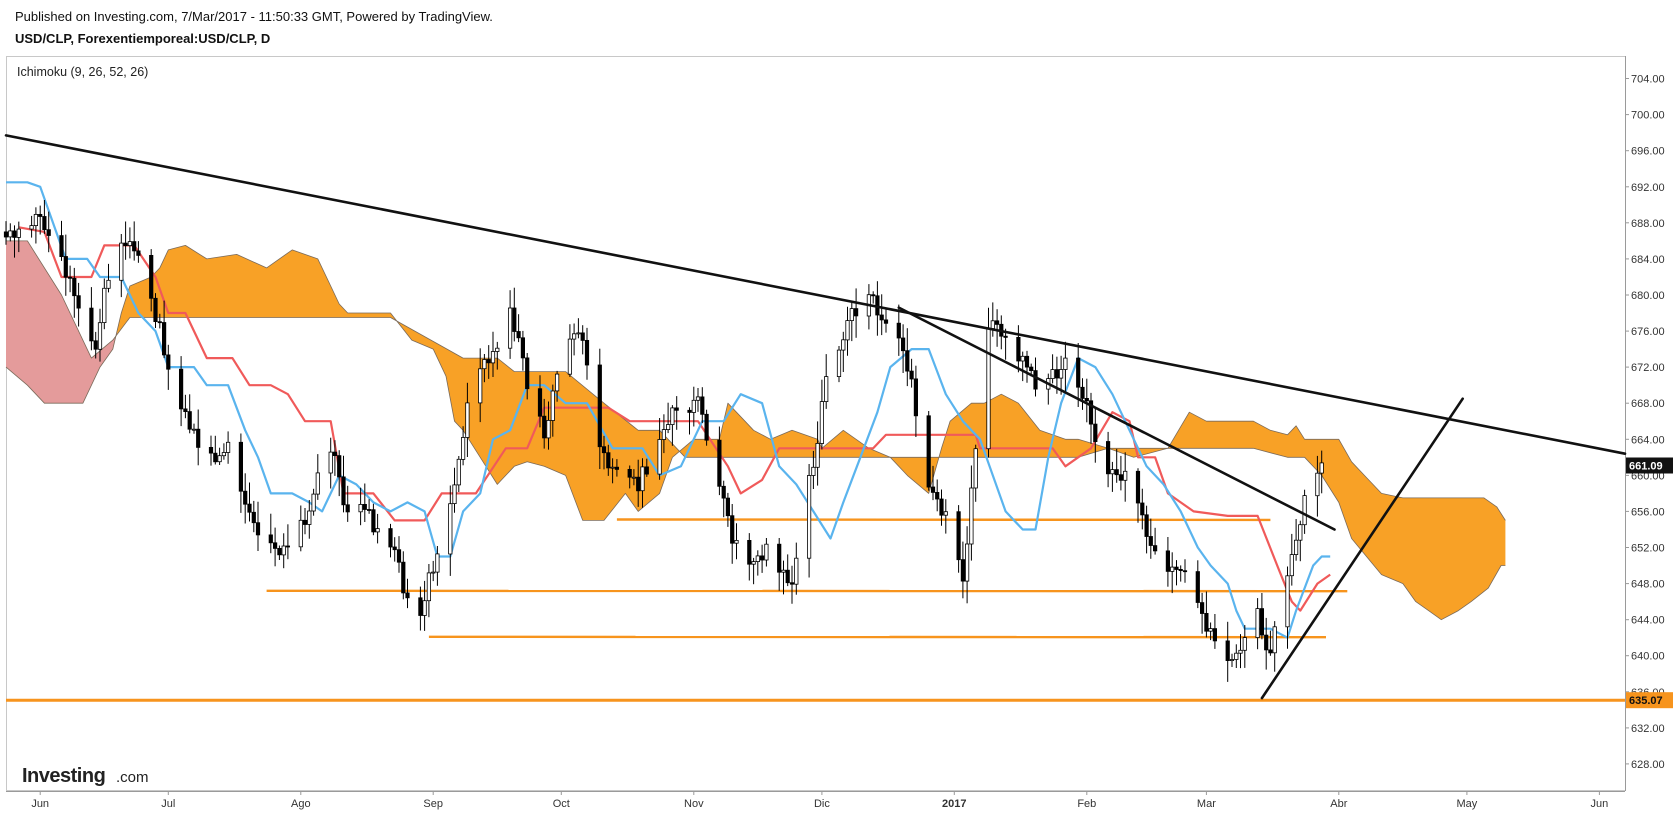 The width and height of the screenshot is (1677, 816). Describe the element at coordinates (82, 72) in the screenshot. I see `indicator-label: Ichimoku (9, 26, 52, 26)` at that location.